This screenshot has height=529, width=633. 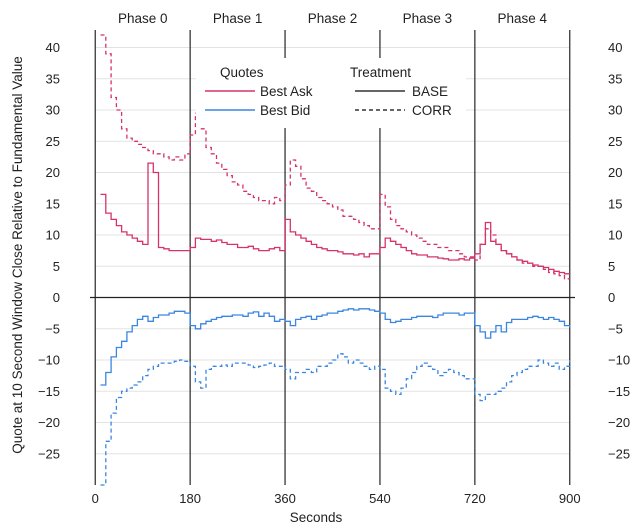 I want to click on y-tick-label-left: −20, so click(x=49, y=422).